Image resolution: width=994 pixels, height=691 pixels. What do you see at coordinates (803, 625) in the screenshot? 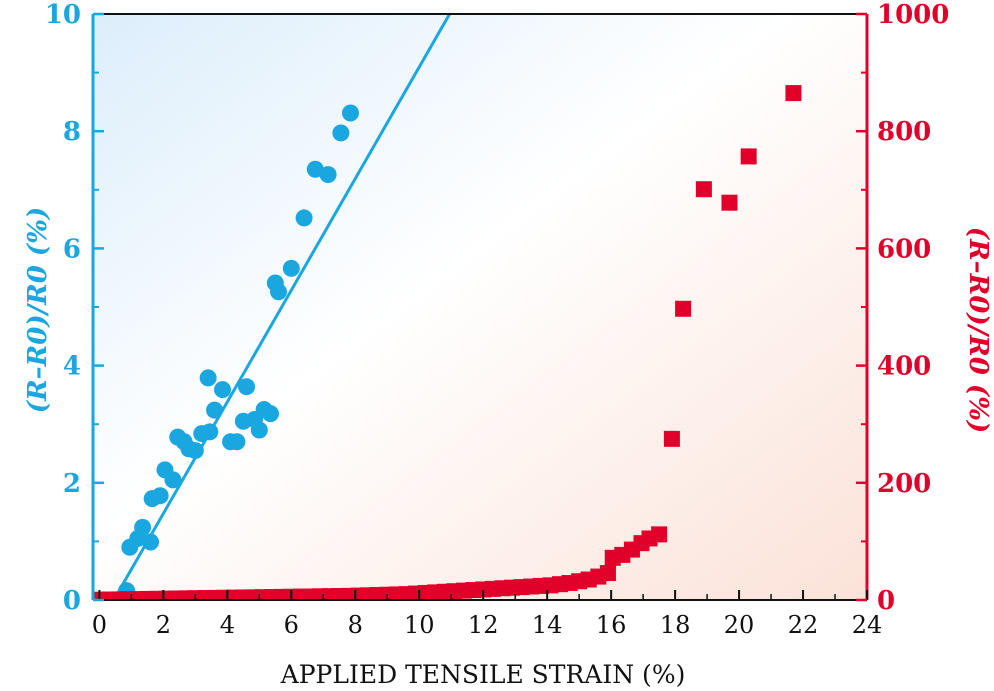
I see `x-tick-label-11: 22` at bounding box center [803, 625].